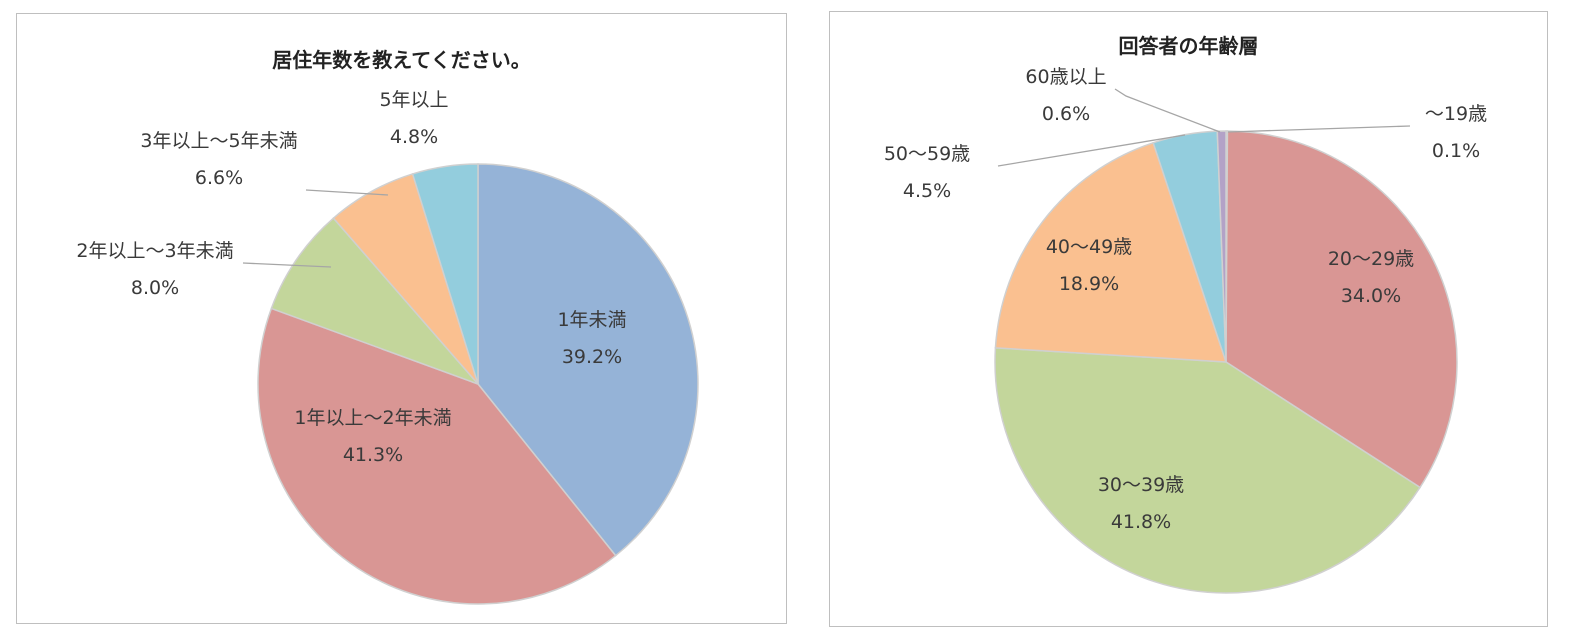 Image resolution: width=1581 pixels, height=643 pixels. Describe the element at coordinates (591, 320) in the screenshot. I see `slice-label-1: 1年未満` at that location.